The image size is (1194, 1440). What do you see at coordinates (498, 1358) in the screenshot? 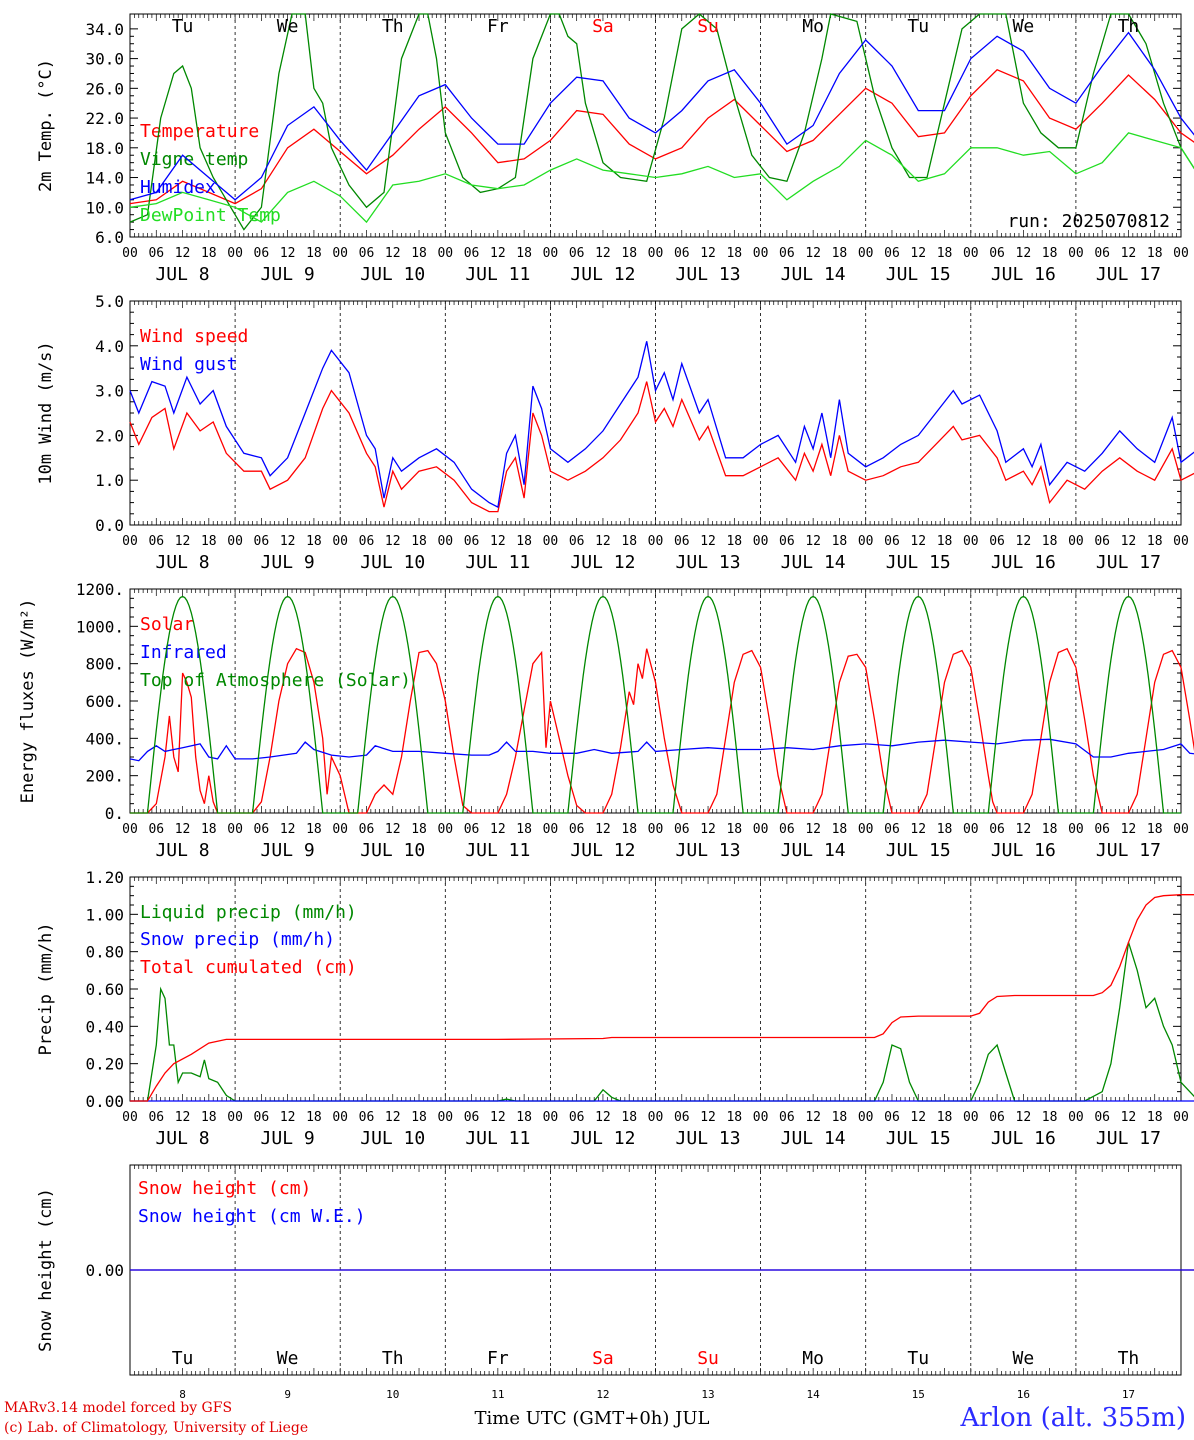
I see `weekday-label-bottom: Fr` at bounding box center [498, 1358].